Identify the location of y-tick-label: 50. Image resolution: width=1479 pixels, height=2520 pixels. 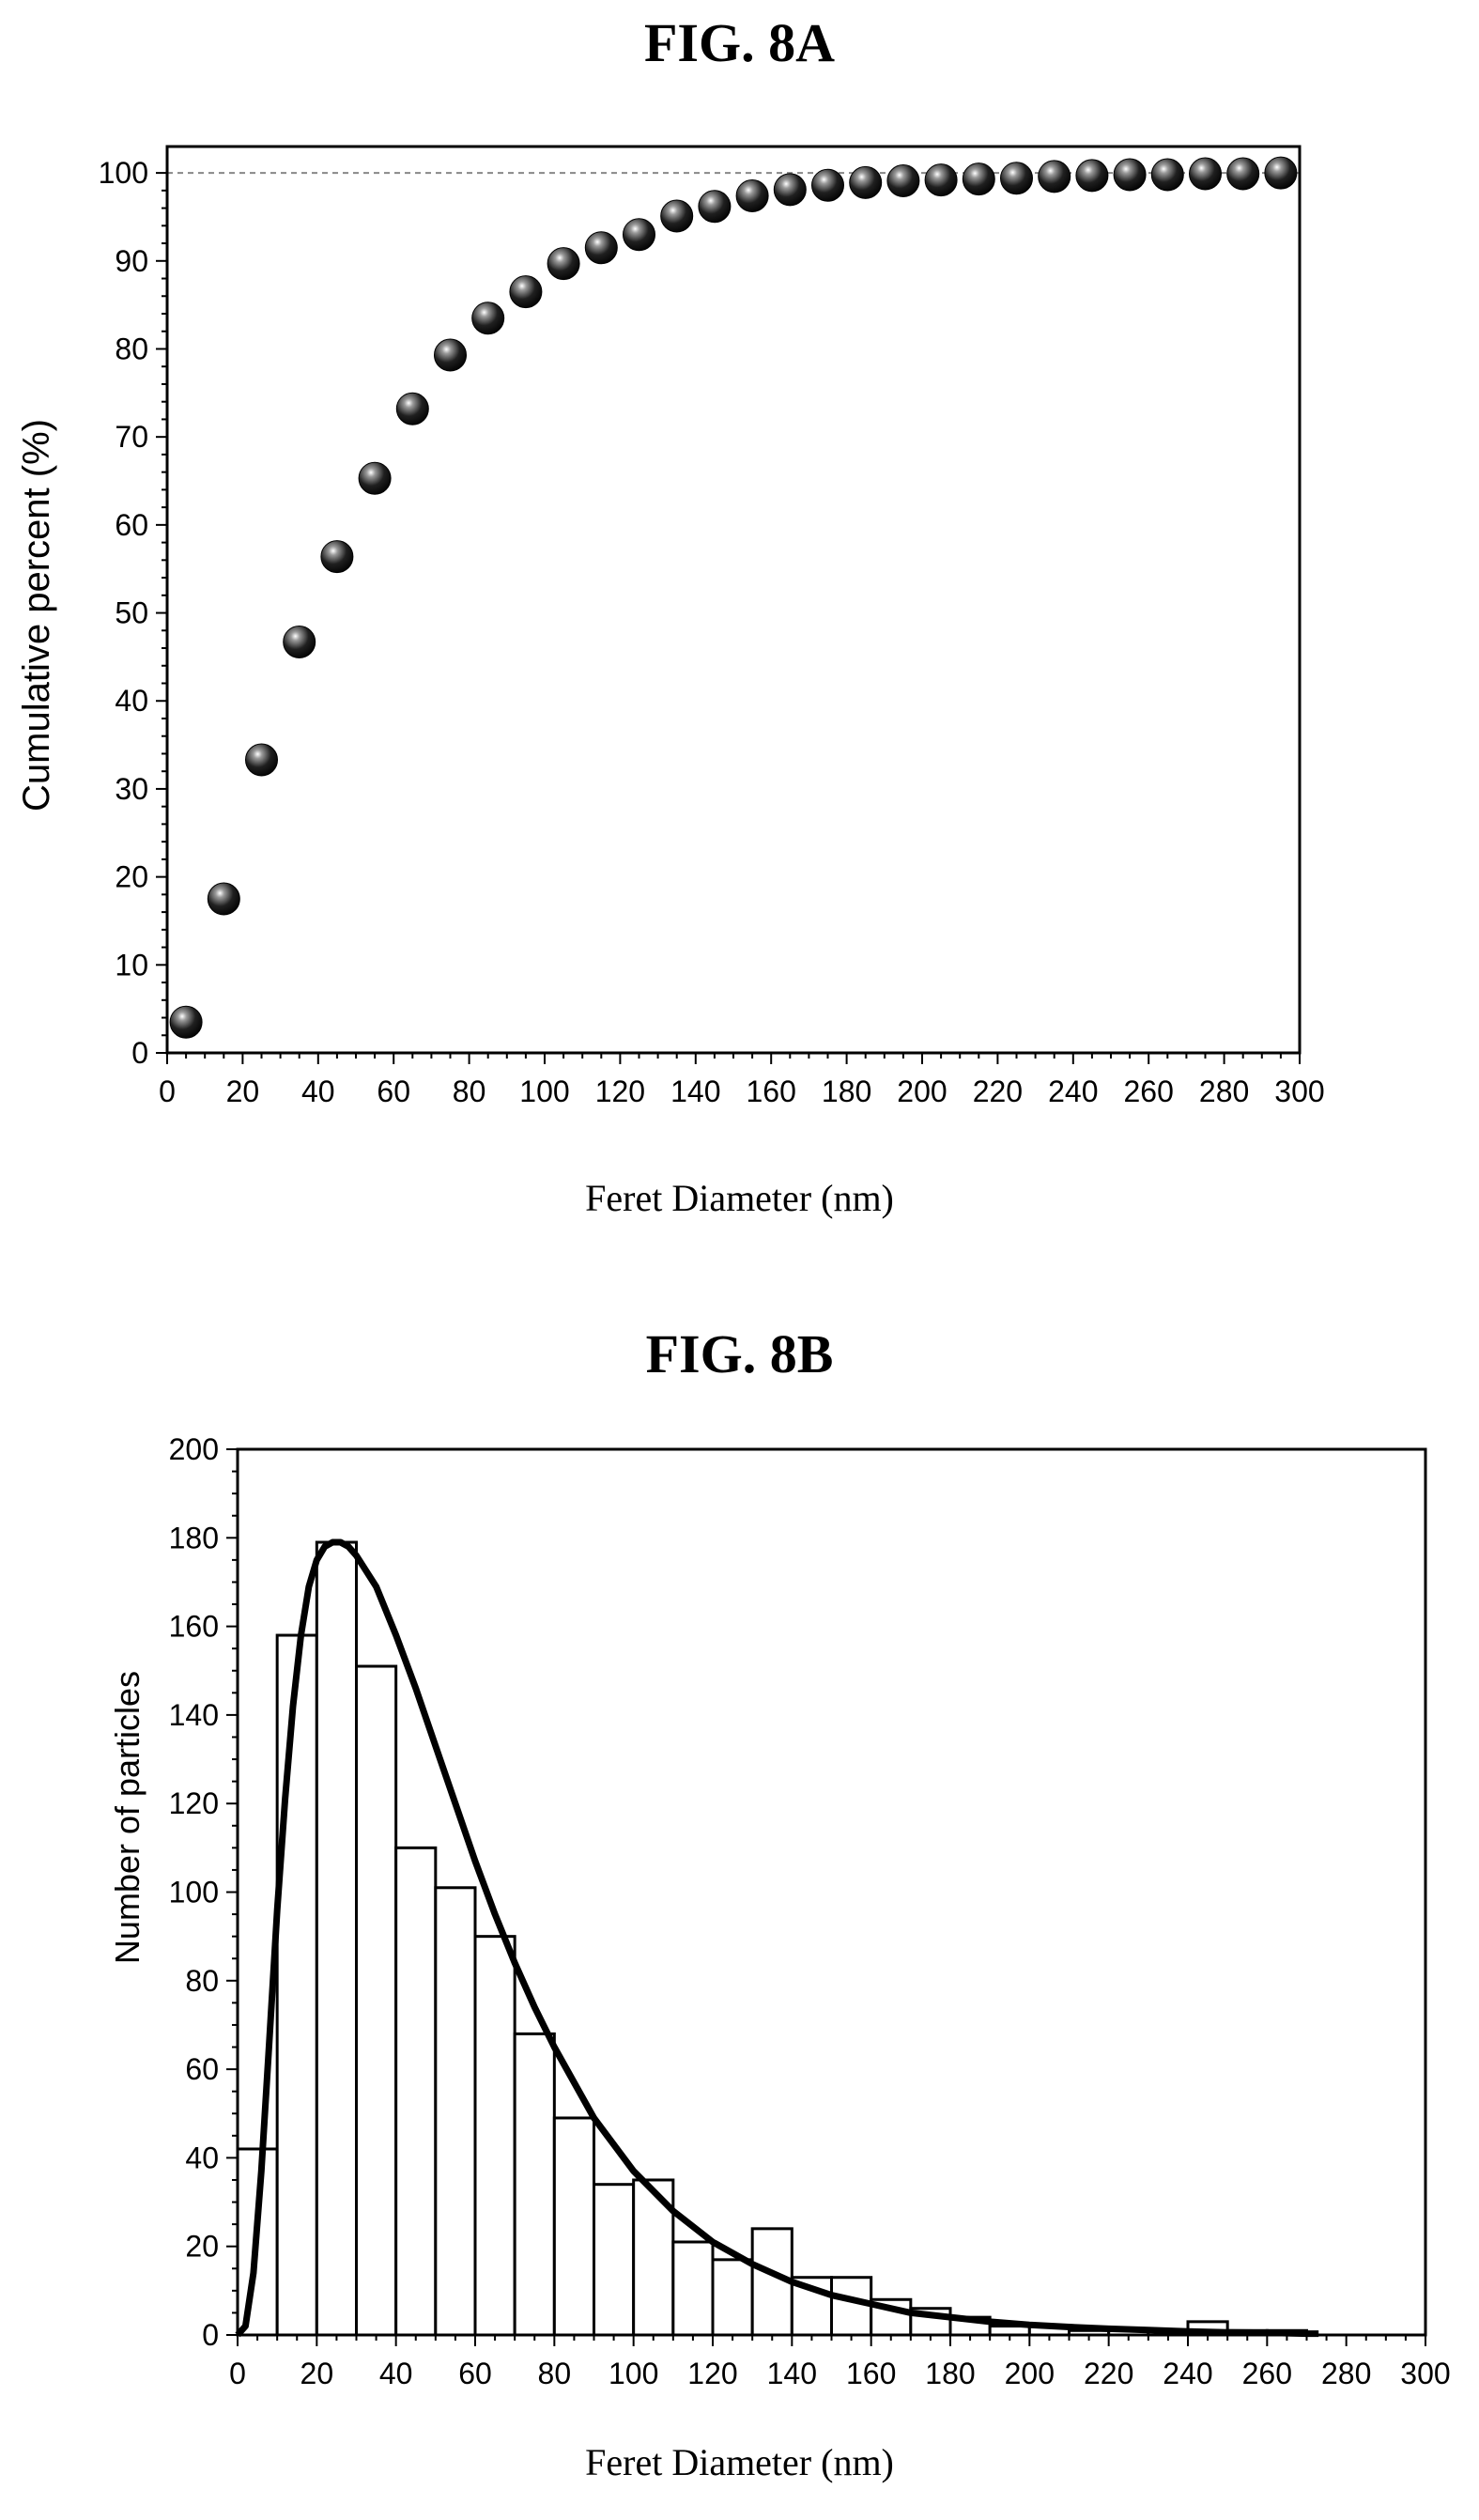
(131, 613).